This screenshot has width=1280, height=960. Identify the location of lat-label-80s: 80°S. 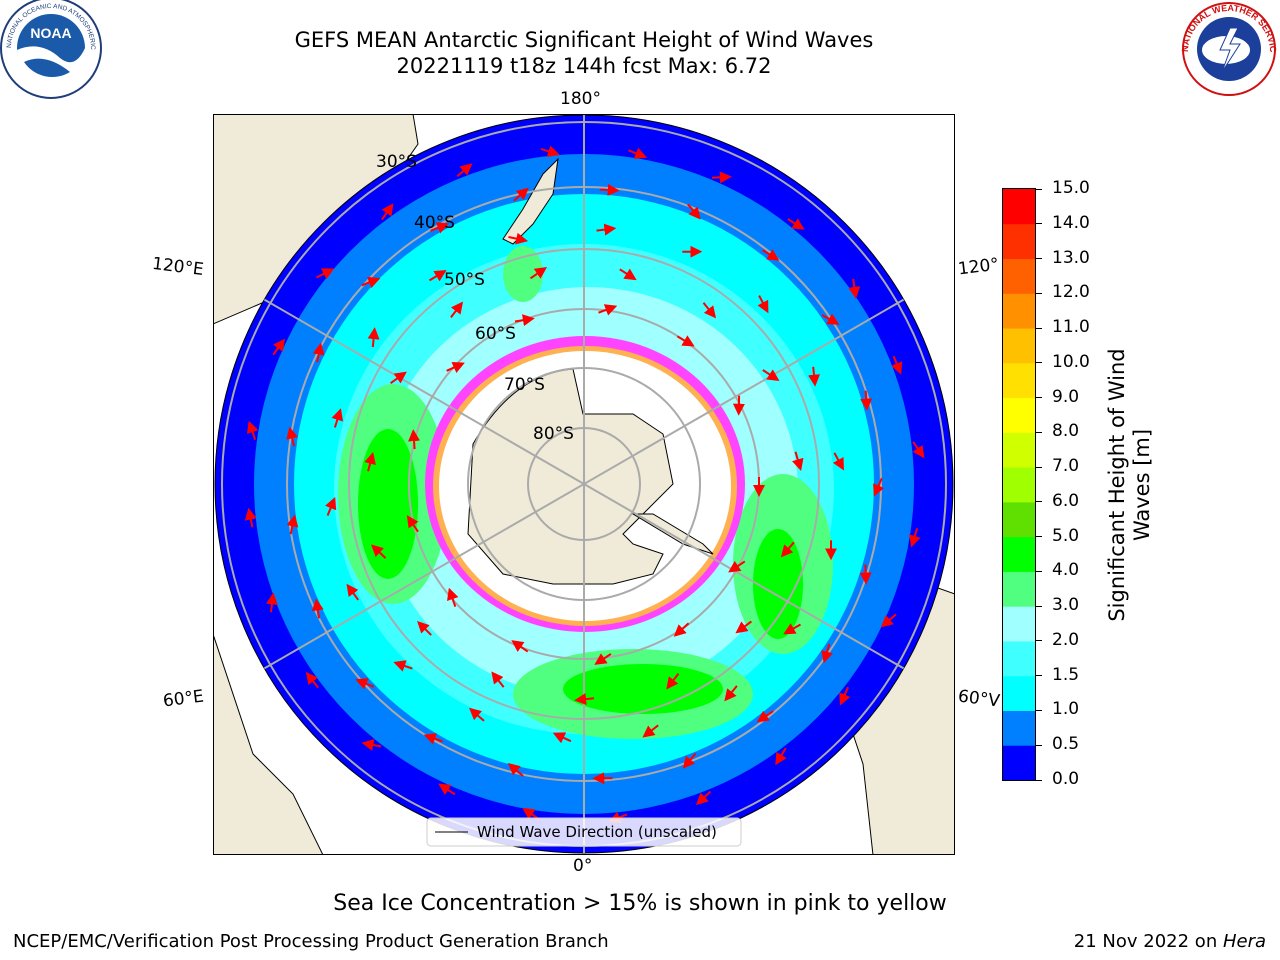
(553, 434).